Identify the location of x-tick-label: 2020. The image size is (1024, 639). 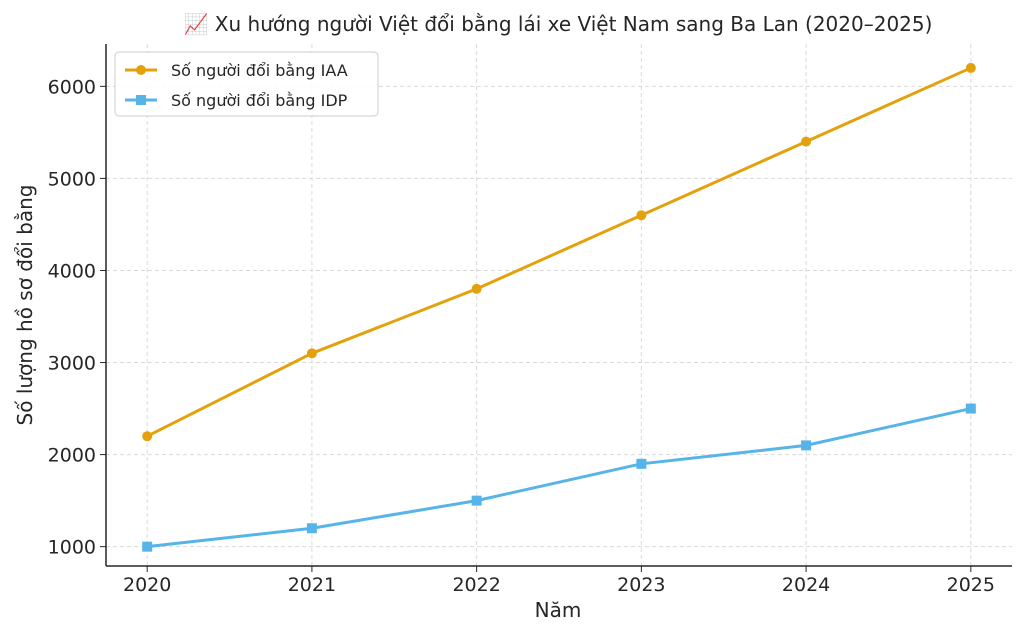
(147, 585).